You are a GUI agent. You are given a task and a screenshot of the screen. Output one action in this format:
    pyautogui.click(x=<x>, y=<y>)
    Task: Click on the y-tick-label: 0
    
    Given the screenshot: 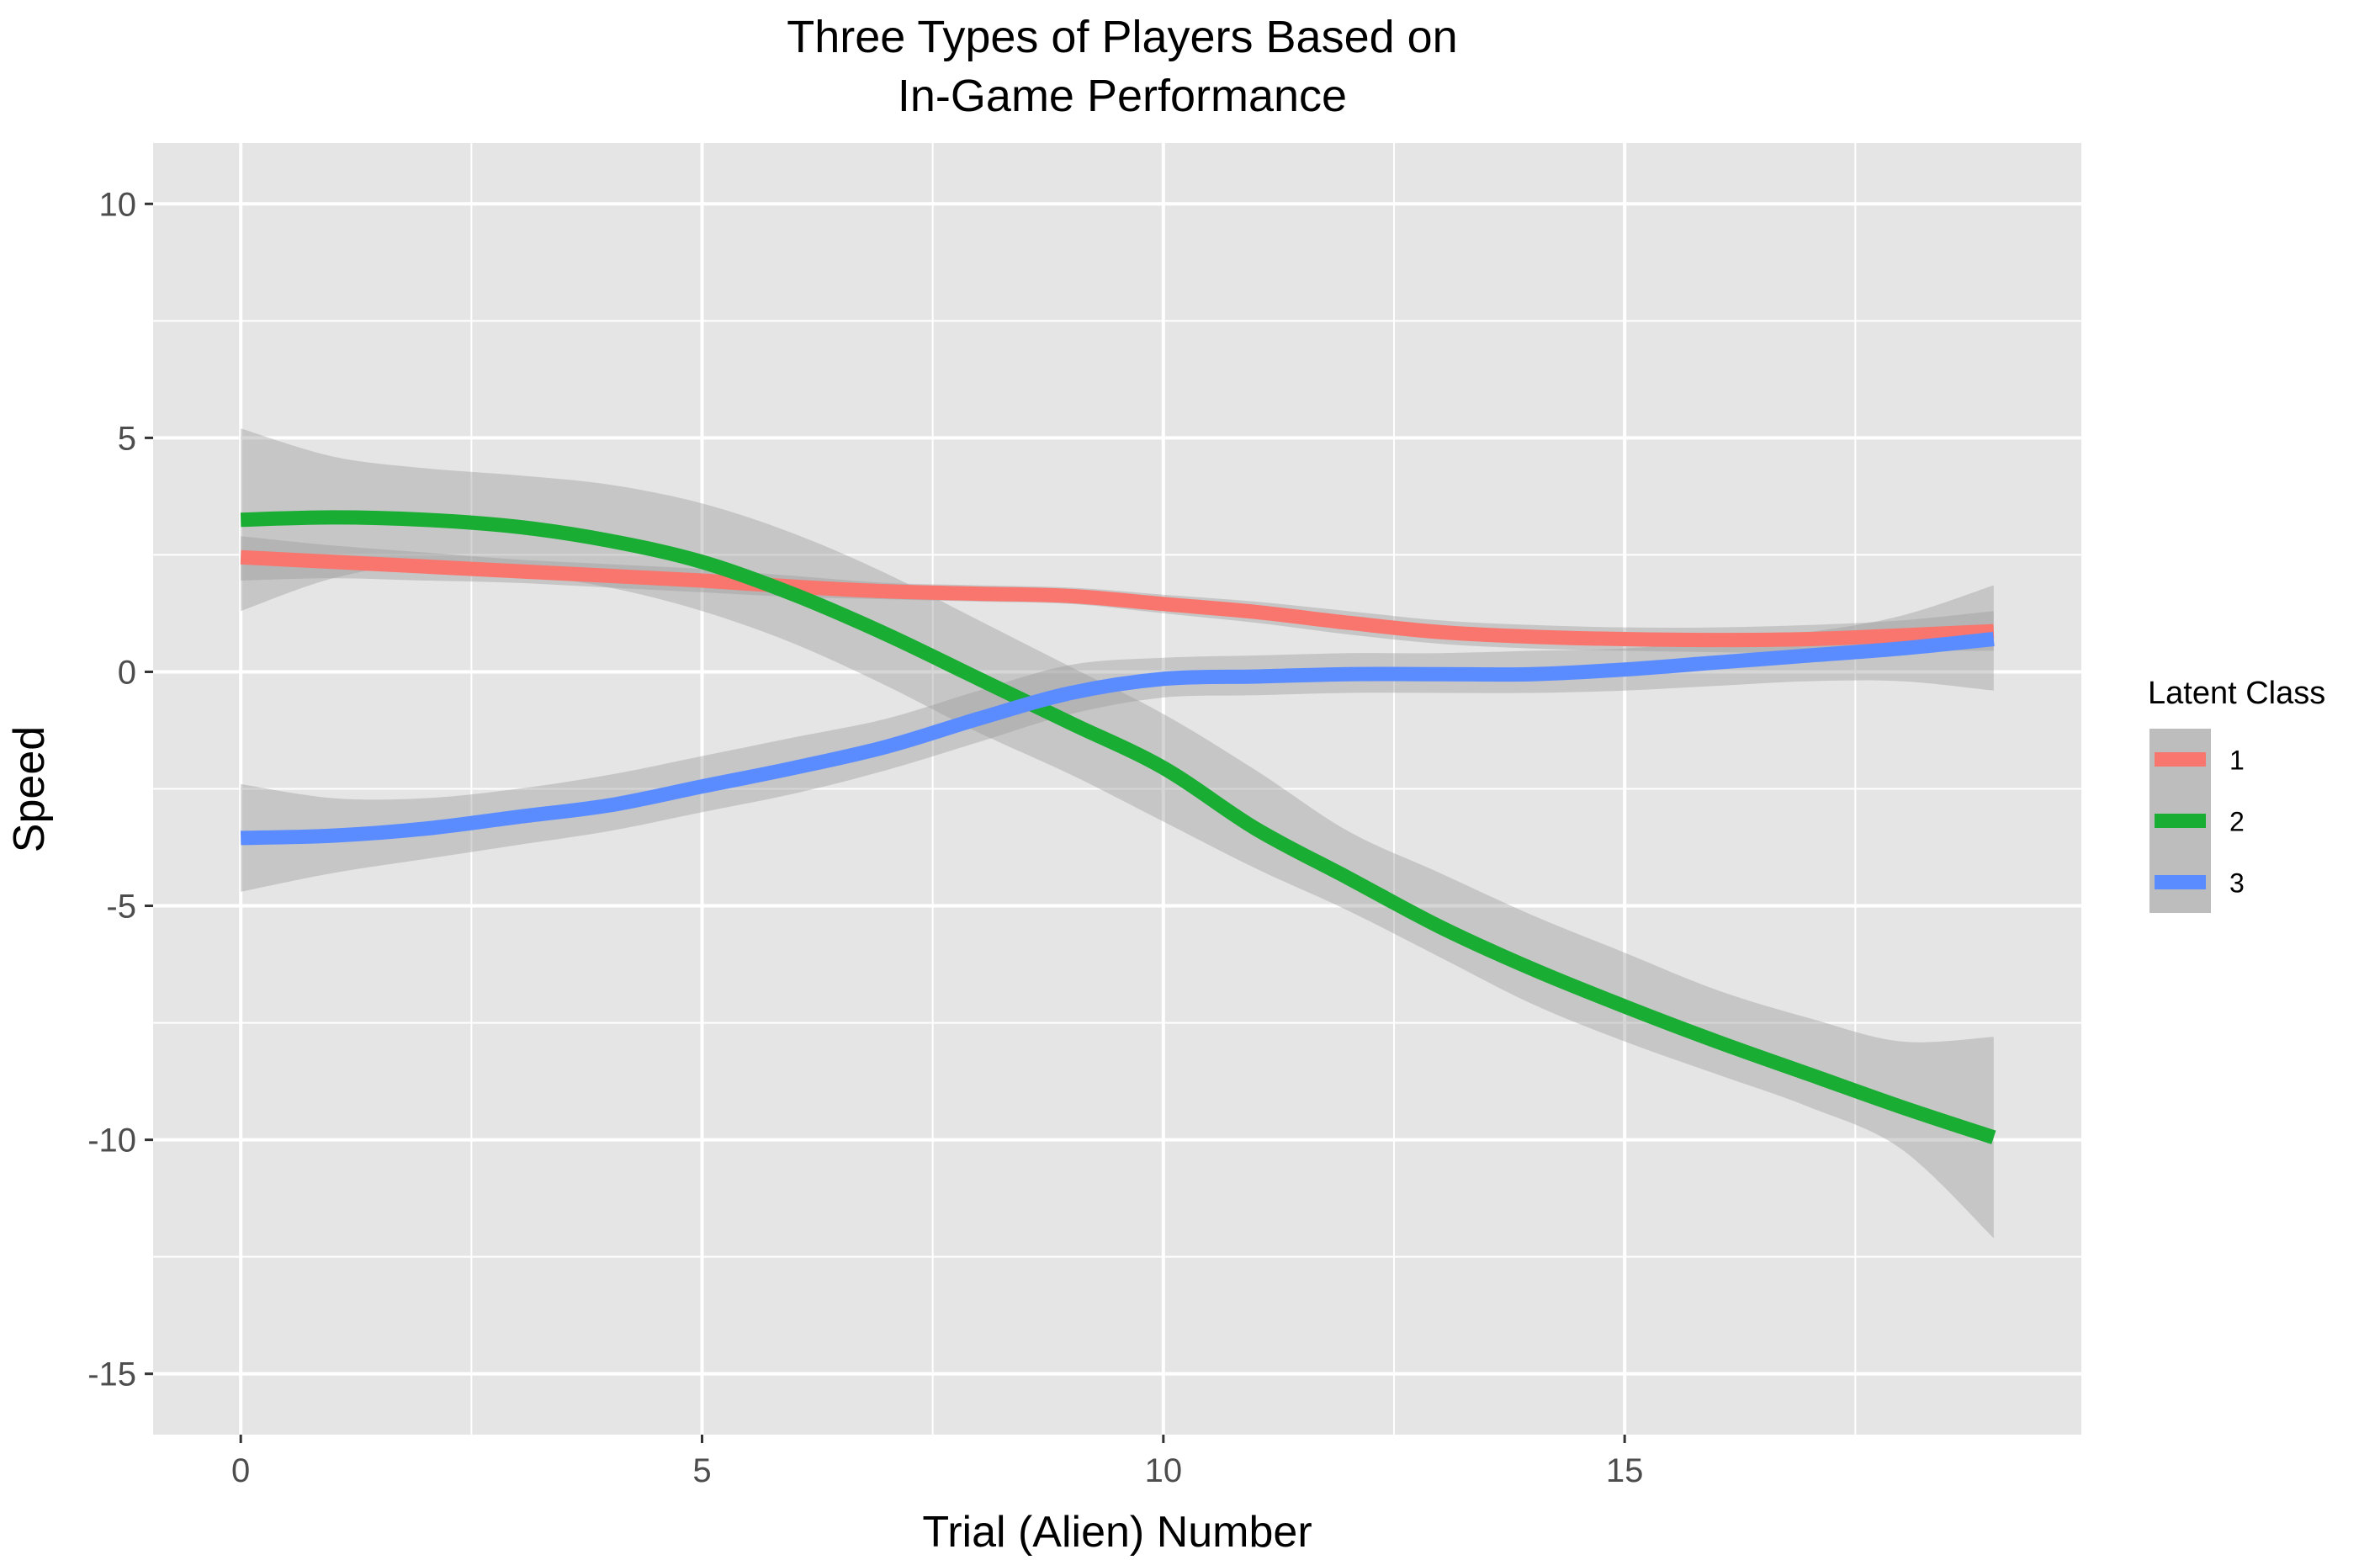 What is the action you would take?
    pyautogui.click(x=127, y=672)
    